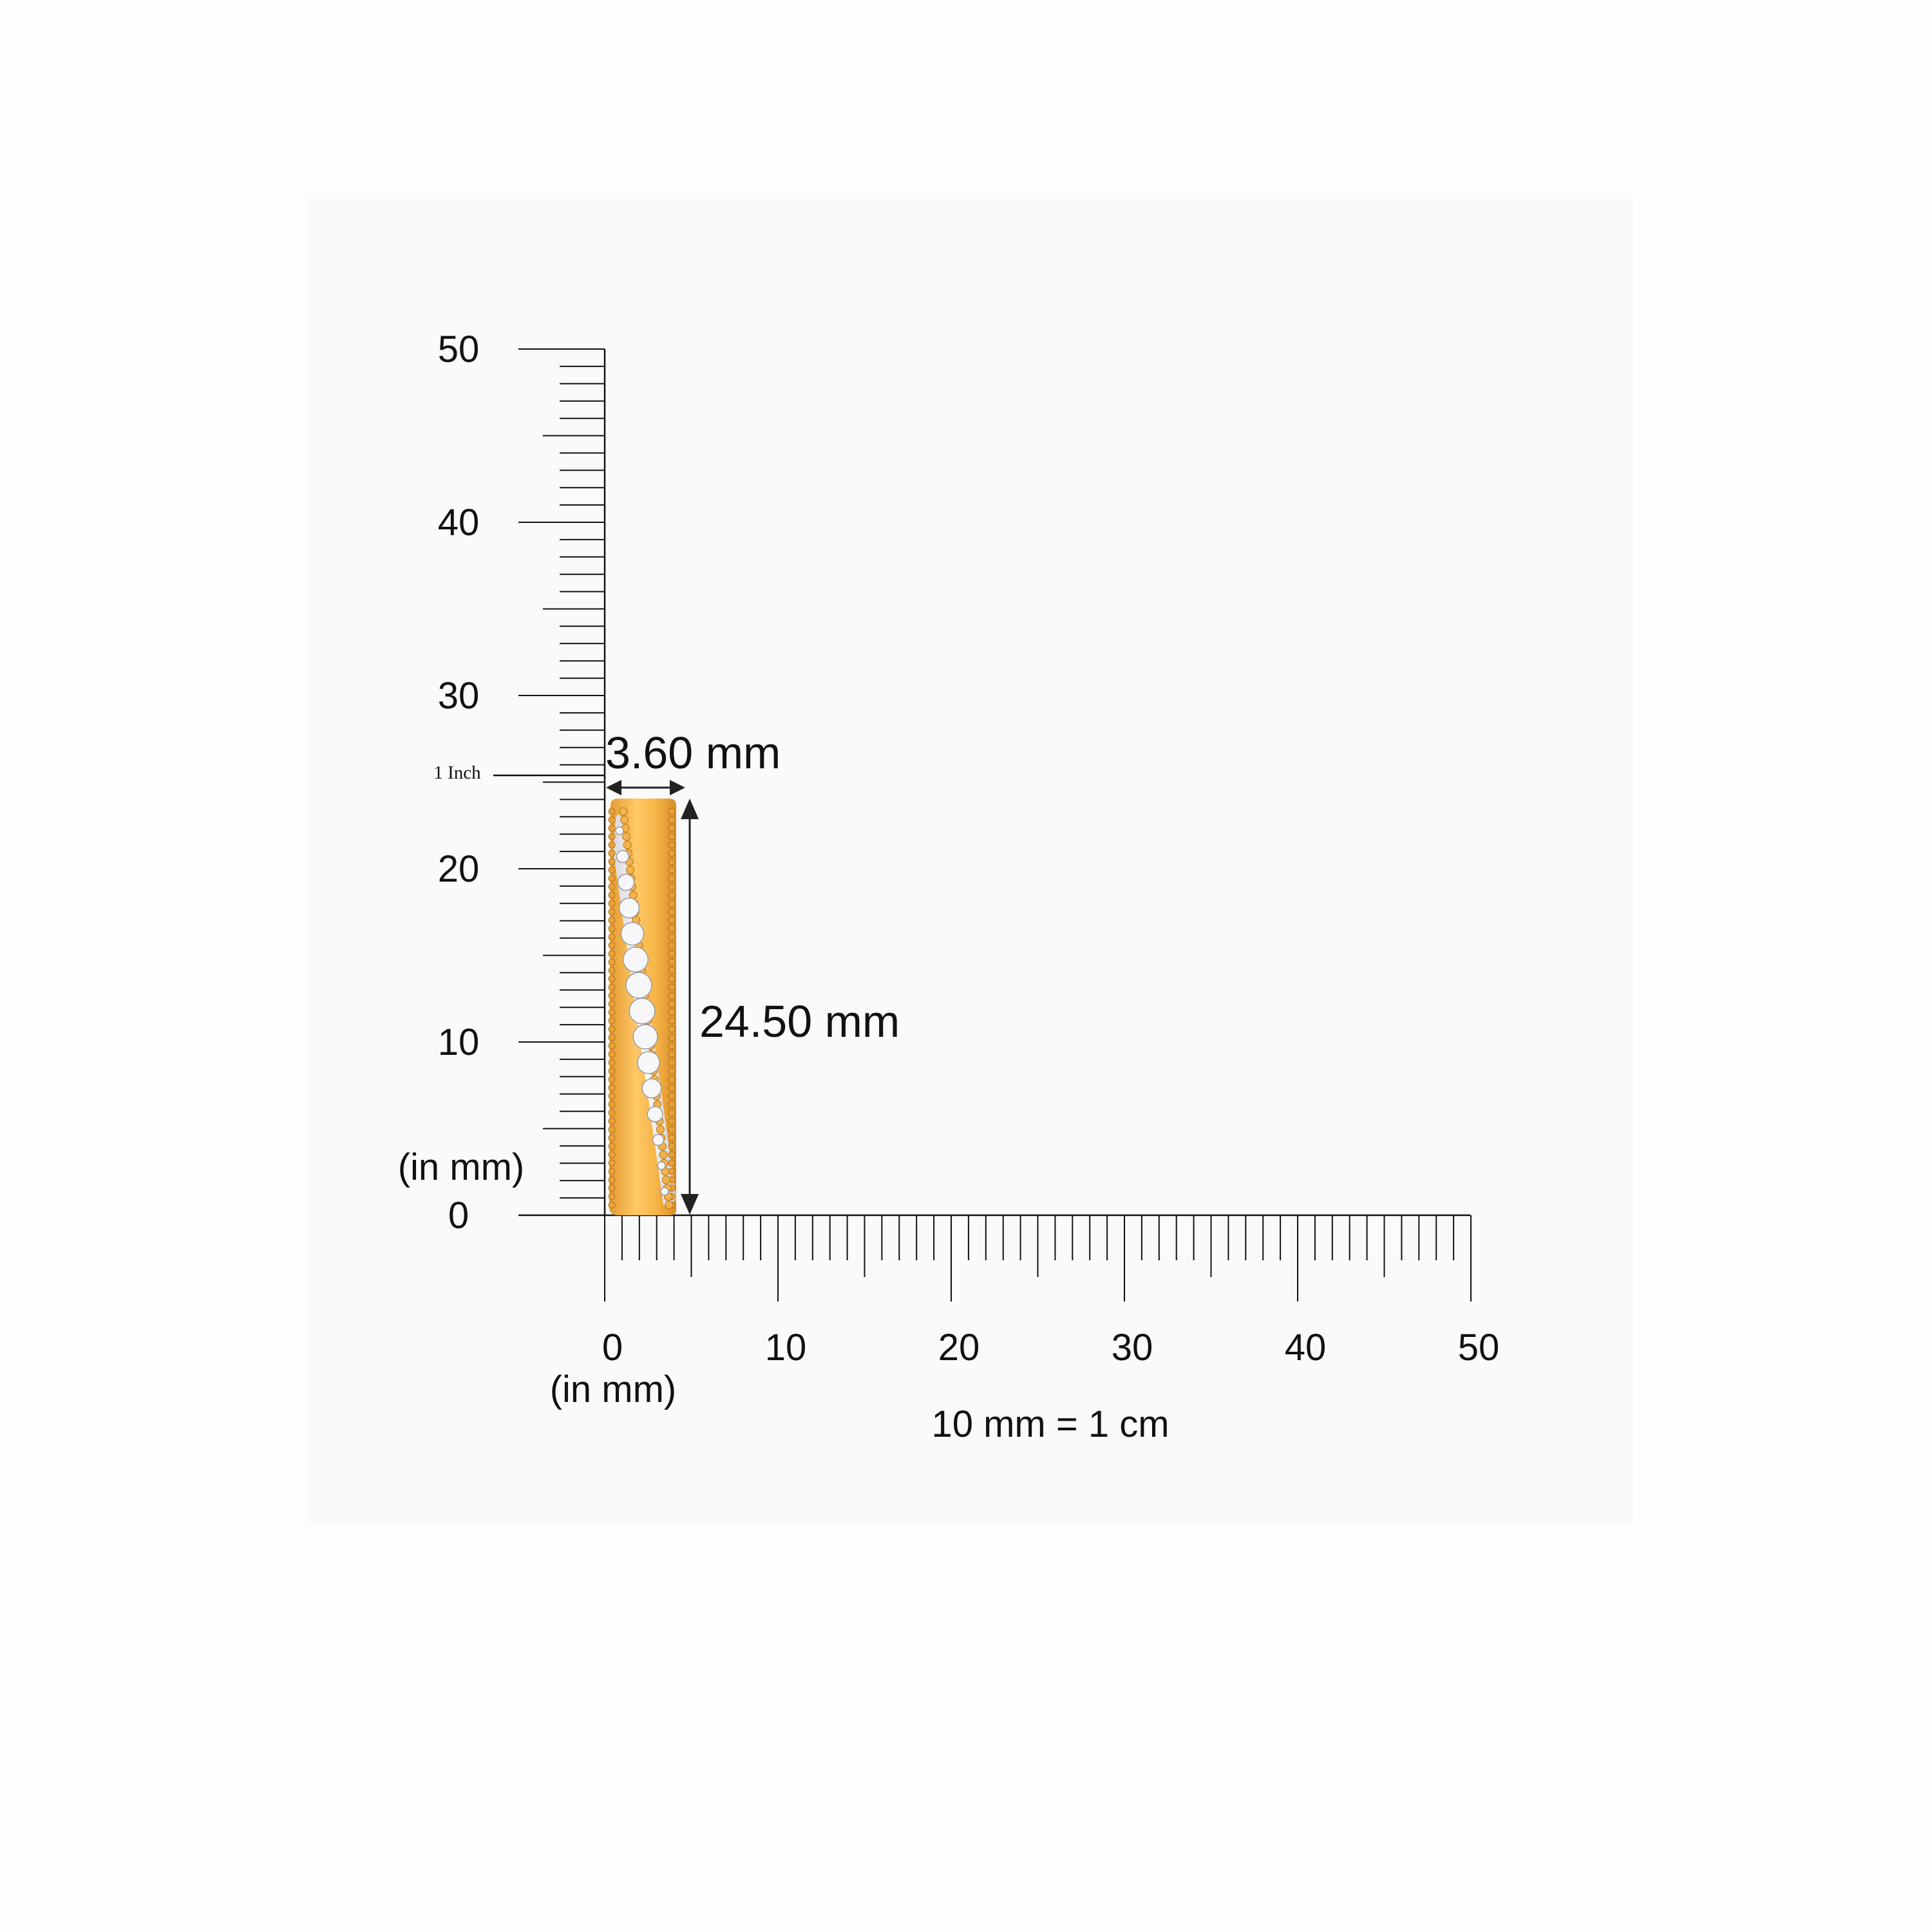 This screenshot has height=1932, width=1932. I want to click on horizontal-tick-label: 0, so click(612, 1347).